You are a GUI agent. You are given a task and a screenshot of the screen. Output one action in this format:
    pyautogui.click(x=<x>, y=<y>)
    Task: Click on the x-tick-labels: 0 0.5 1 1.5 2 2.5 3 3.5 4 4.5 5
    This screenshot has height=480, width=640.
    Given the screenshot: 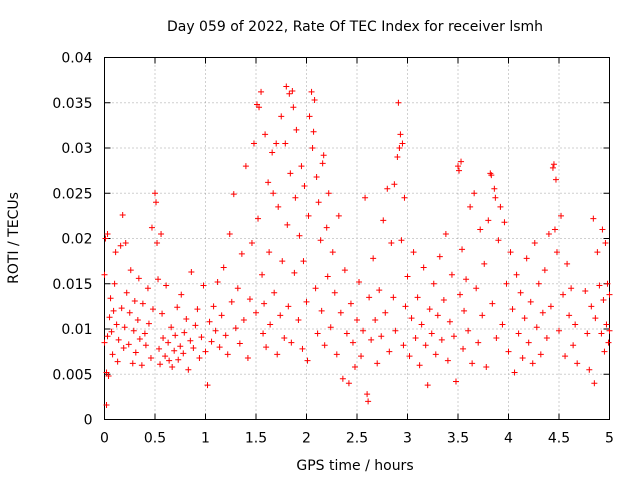 What is the action you would take?
    pyautogui.click(x=357, y=439)
    